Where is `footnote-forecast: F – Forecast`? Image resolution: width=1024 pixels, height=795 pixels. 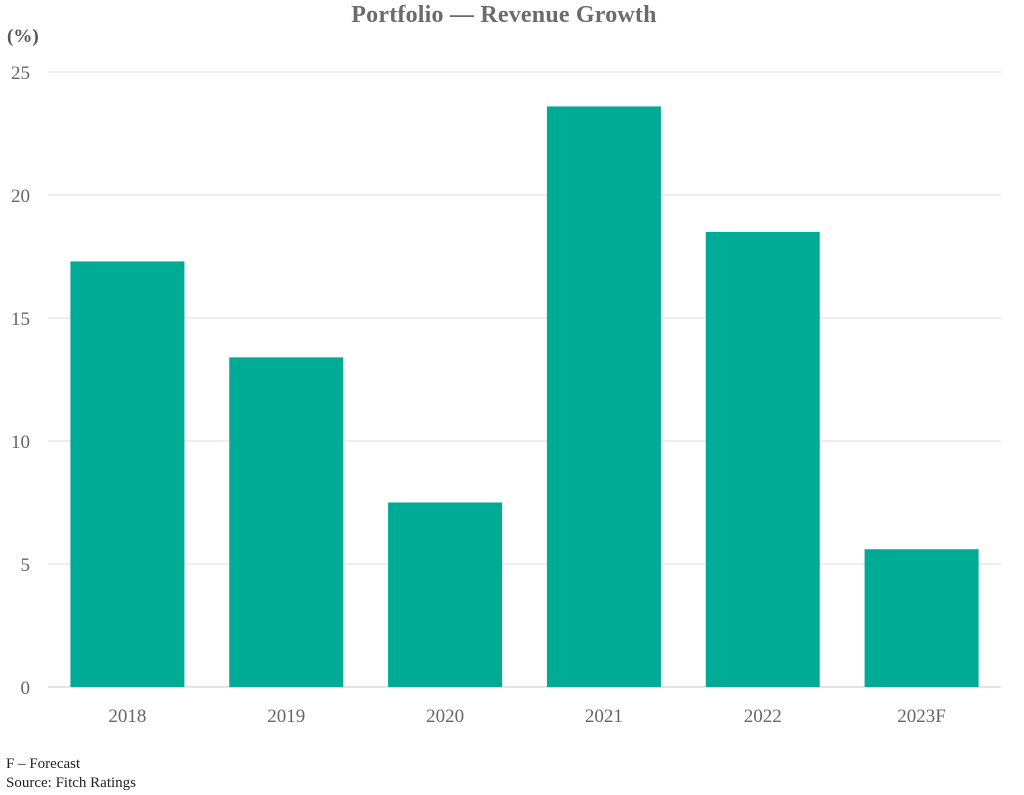
footnote-forecast: F – Forecast is located at coordinates (43, 764).